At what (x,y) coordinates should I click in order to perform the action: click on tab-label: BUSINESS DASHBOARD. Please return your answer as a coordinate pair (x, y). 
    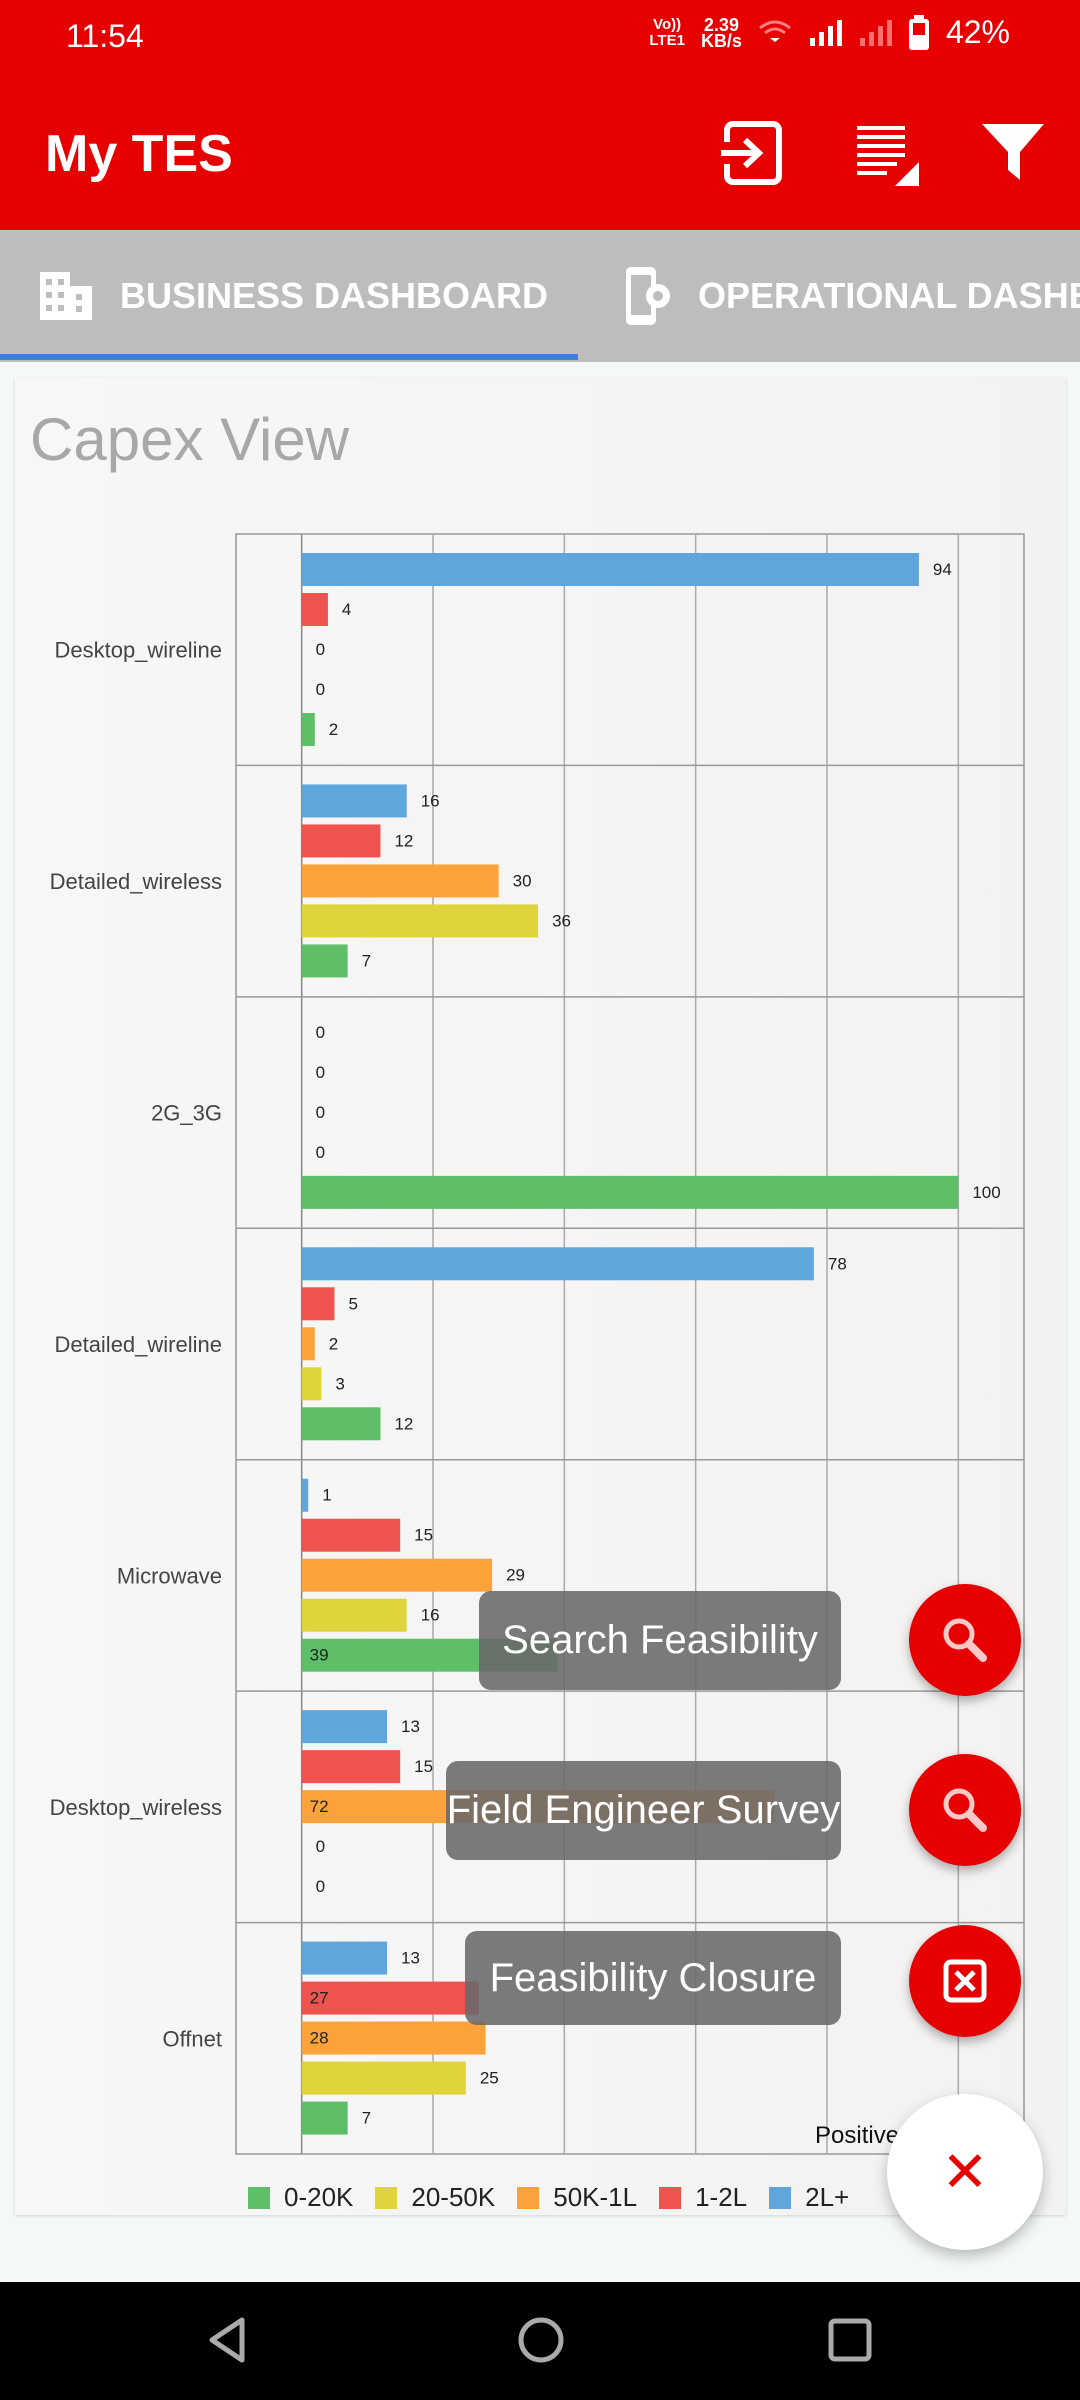
    Looking at the image, I should click on (334, 295).